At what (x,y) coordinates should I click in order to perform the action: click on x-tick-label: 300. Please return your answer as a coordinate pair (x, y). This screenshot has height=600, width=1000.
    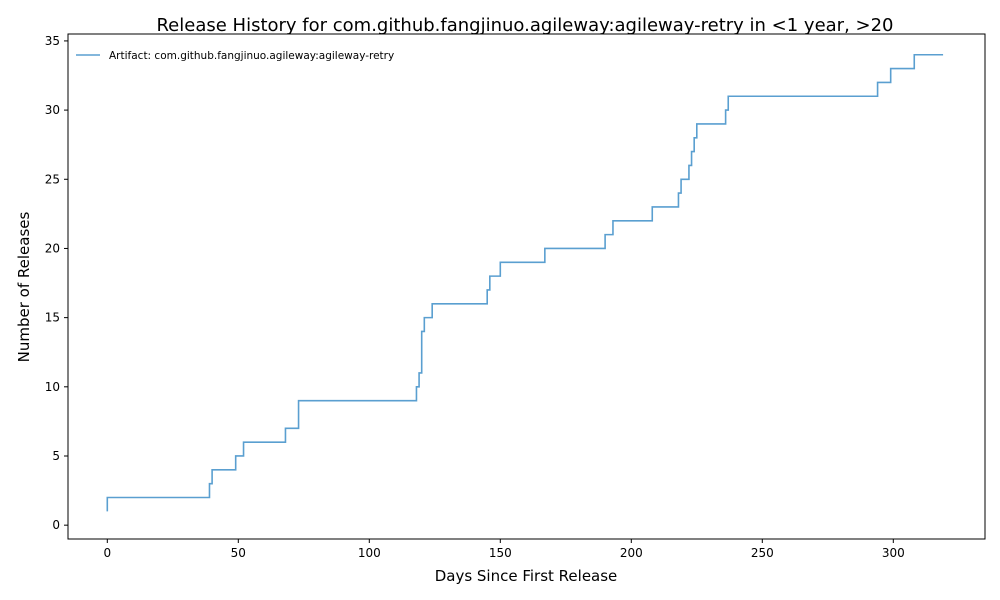
    Looking at the image, I should click on (893, 553).